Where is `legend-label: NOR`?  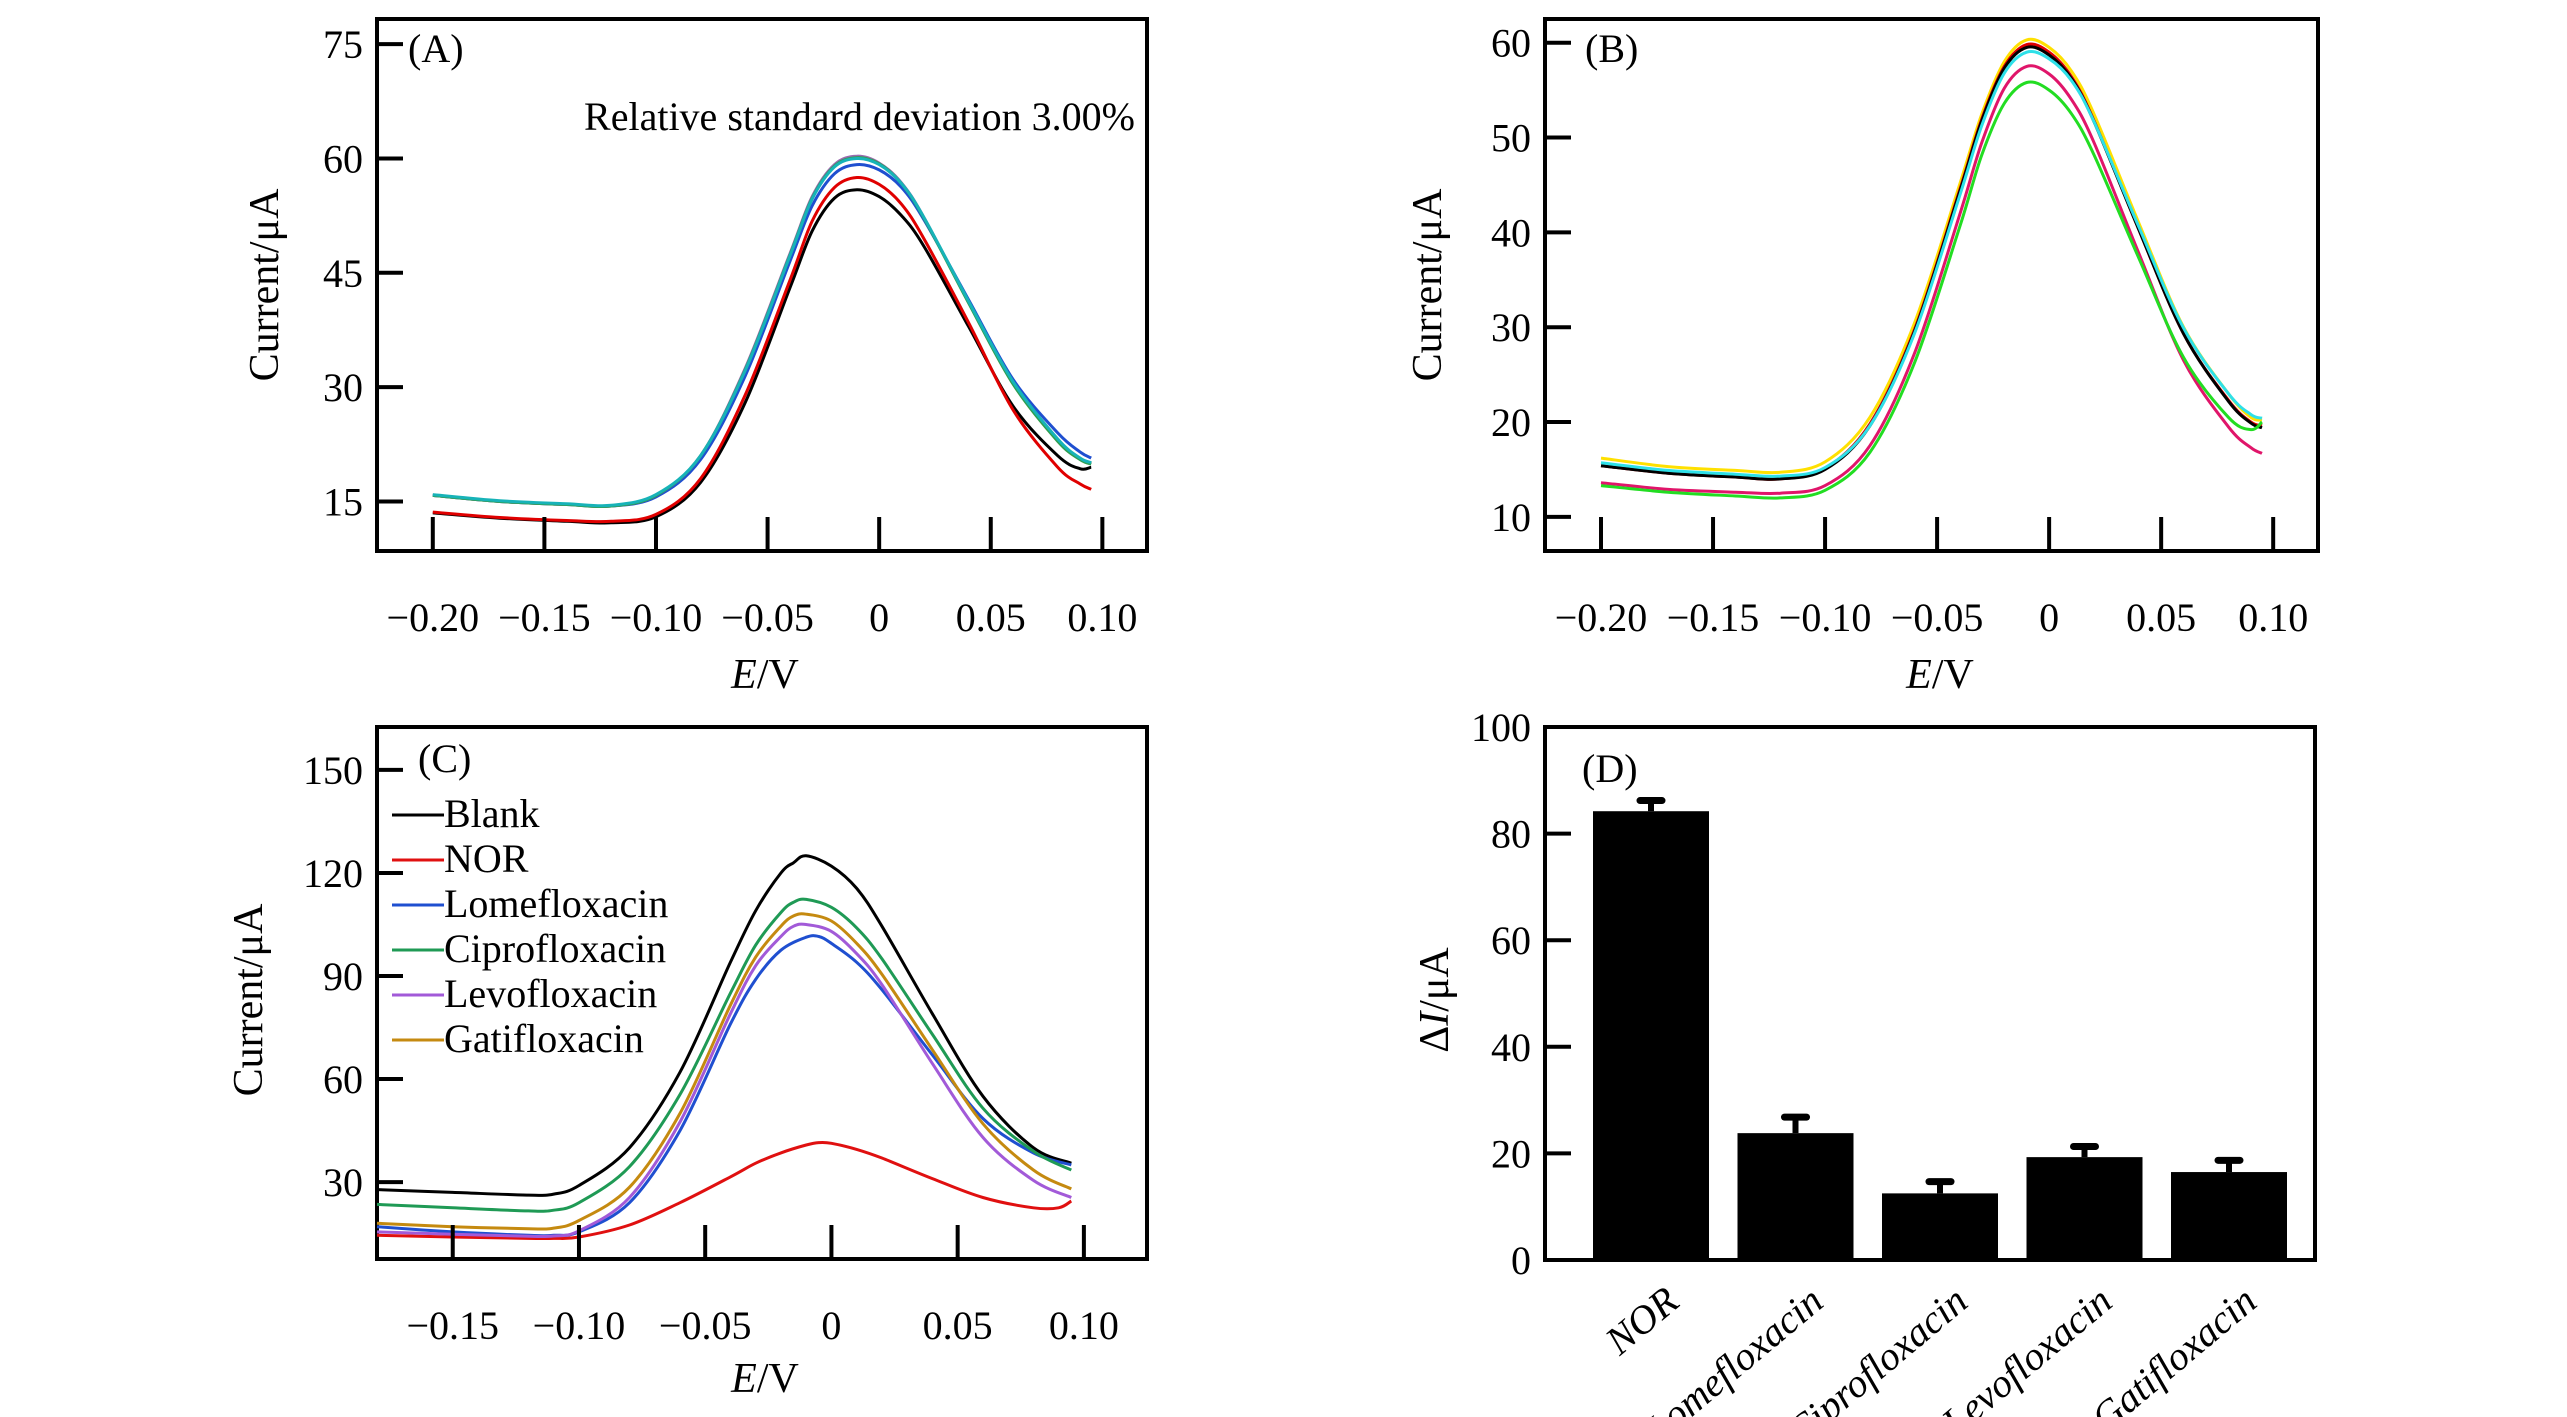
legend-label: NOR is located at coordinates (486, 858).